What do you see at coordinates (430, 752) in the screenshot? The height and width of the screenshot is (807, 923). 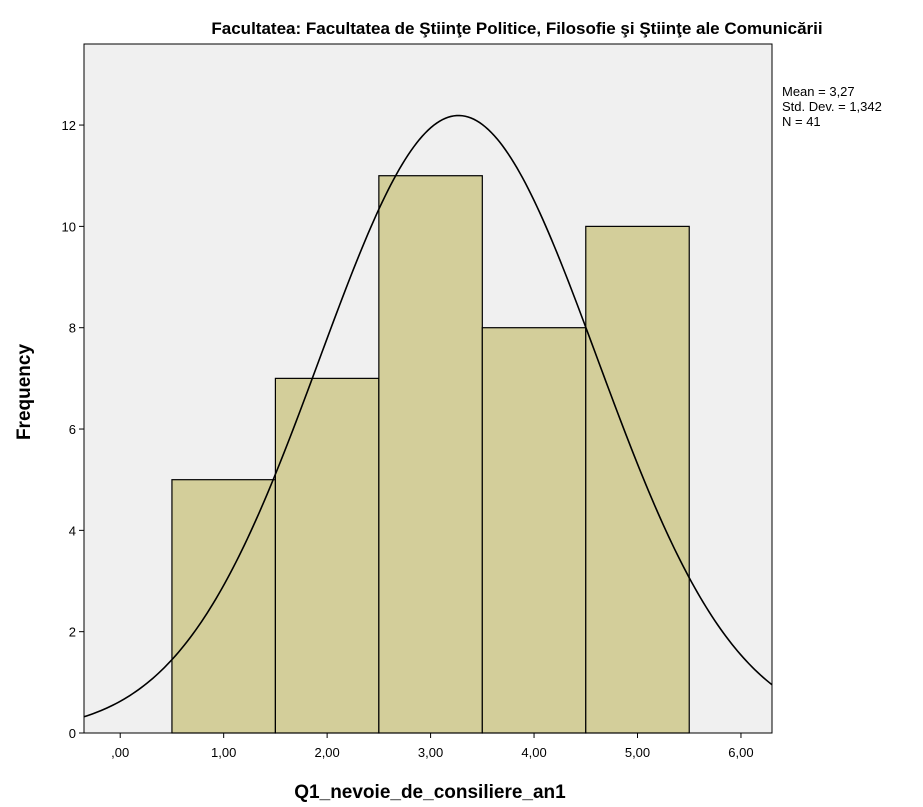 I see `x-tick-label: 3,00` at bounding box center [430, 752].